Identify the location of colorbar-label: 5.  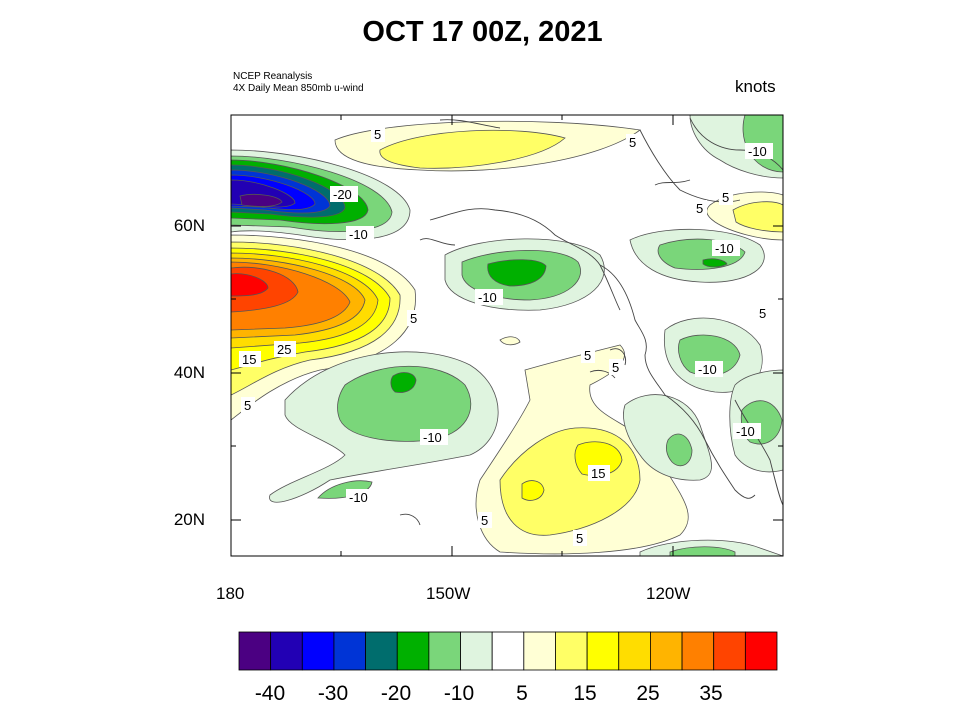
(522, 693).